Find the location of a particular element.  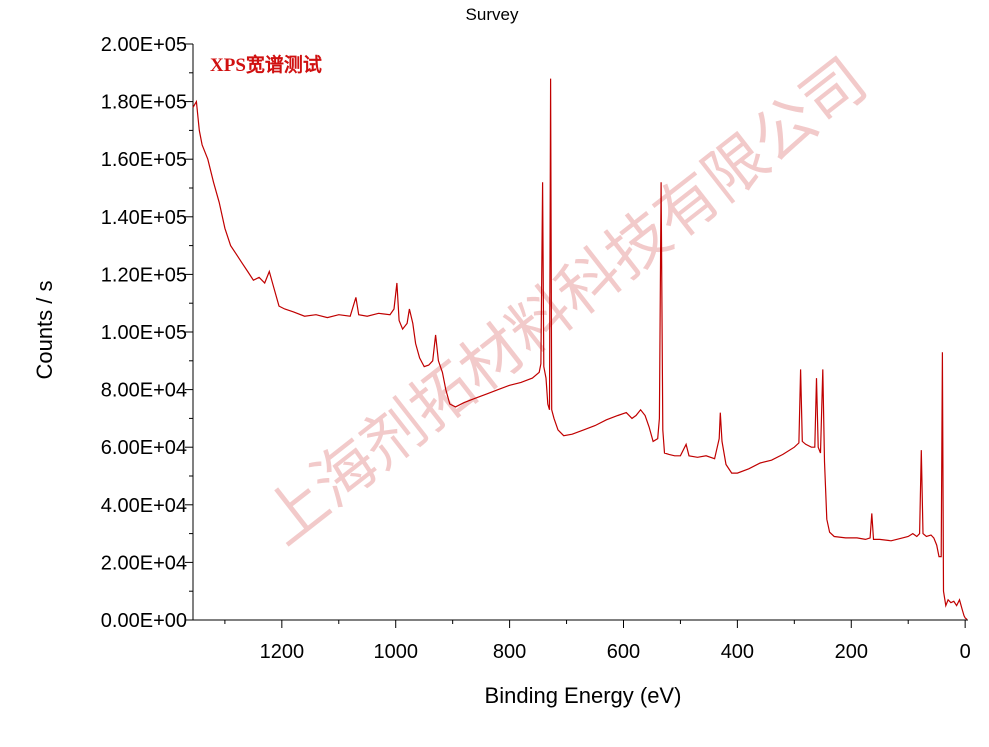

x-tick-label: 600 is located at coordinates (623, 652).